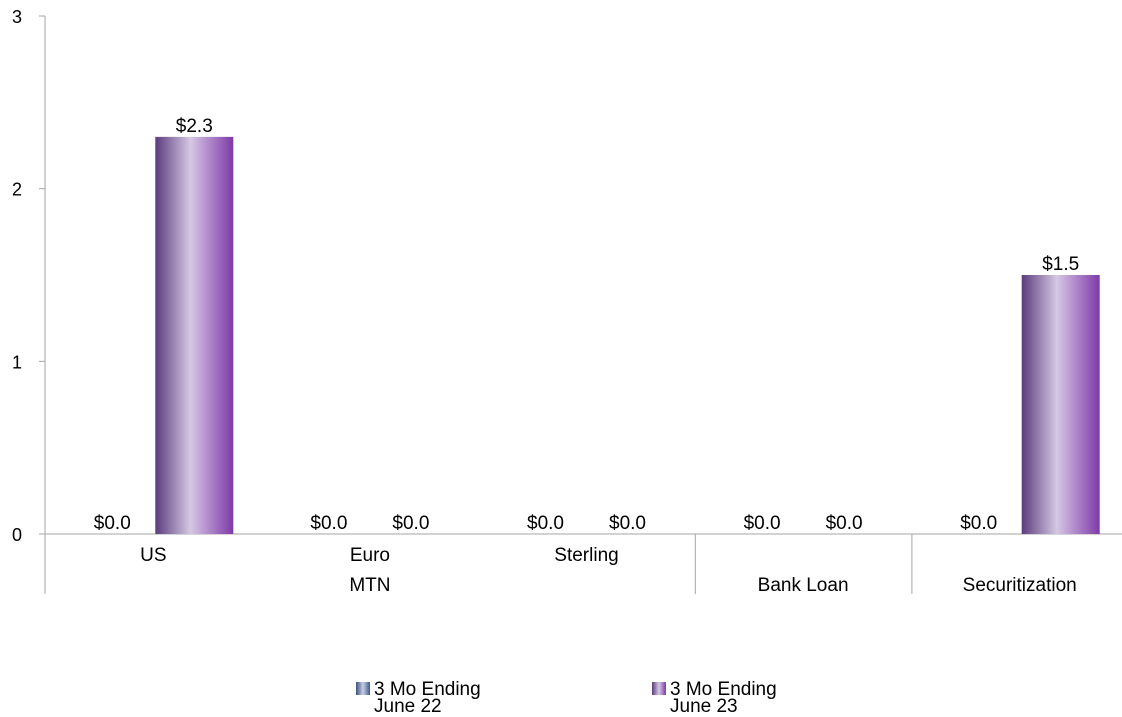  I want to click on x-group-label: Securitization, so click(1020, 585).